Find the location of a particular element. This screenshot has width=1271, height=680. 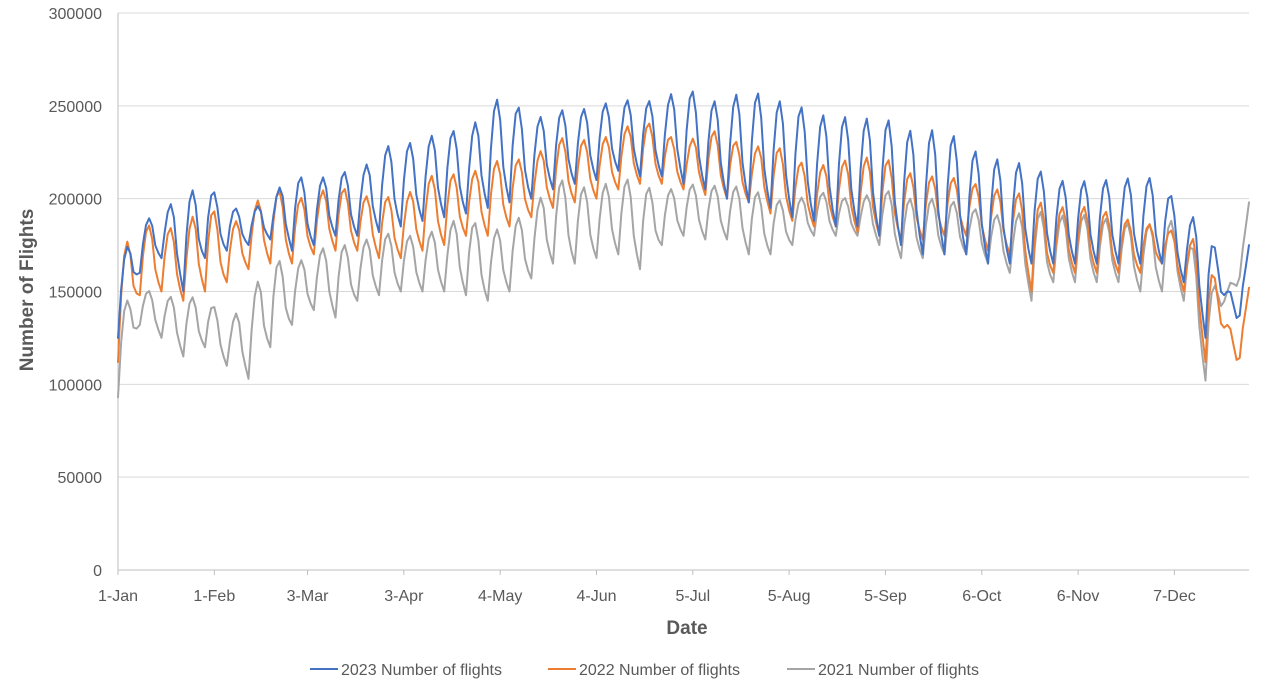

x-tick-label: 7-Dec is located at coordinates (1174, 596).